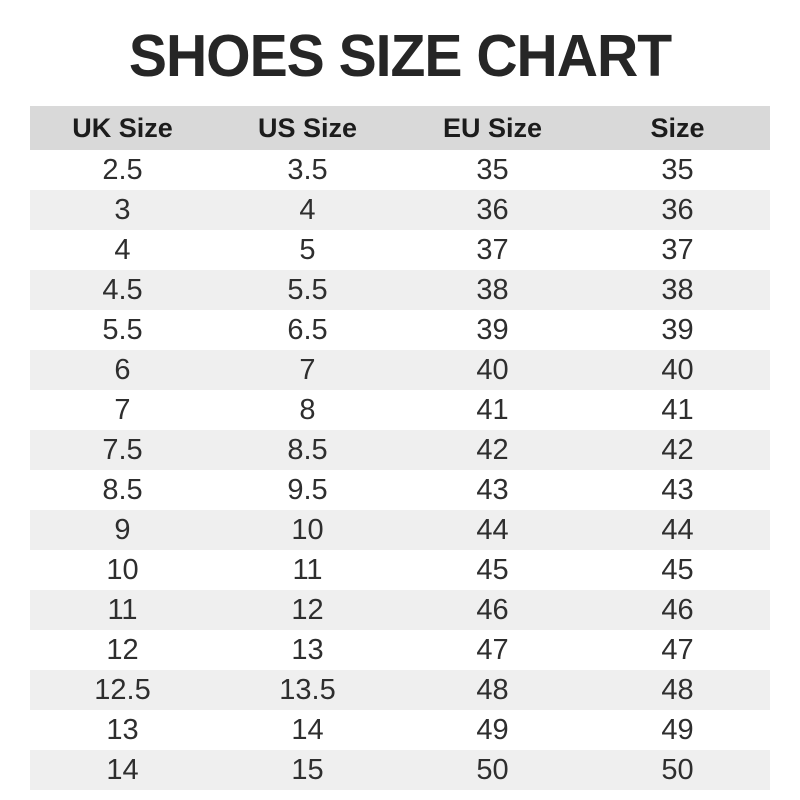 The image size is (800, 800). I want to click on table-row: 12.5 13.5 48 48, so click(400, 690).